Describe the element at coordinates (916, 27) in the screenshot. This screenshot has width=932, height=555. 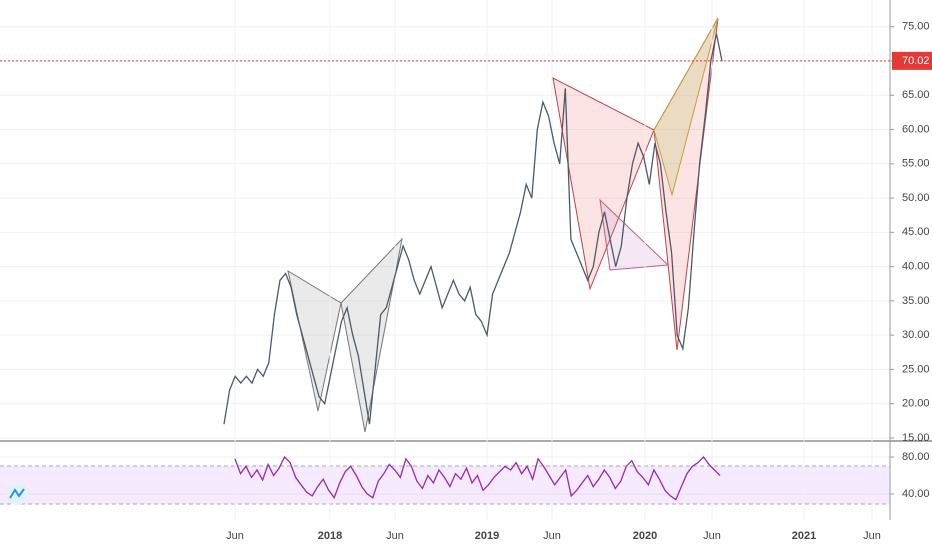
I see `y-tick-label: 75.00` at that location.